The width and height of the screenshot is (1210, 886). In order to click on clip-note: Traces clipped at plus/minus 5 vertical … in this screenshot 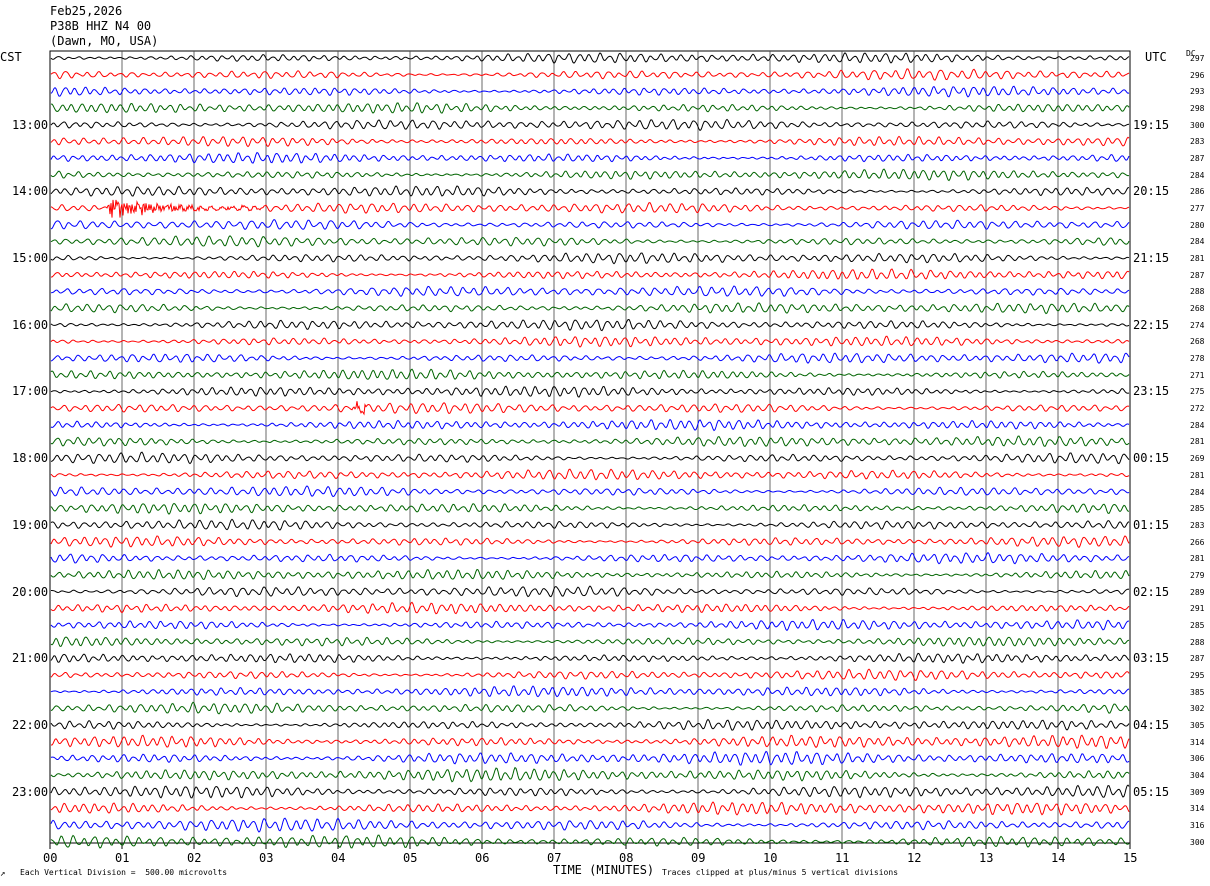, I will do `click(780, 872)`.